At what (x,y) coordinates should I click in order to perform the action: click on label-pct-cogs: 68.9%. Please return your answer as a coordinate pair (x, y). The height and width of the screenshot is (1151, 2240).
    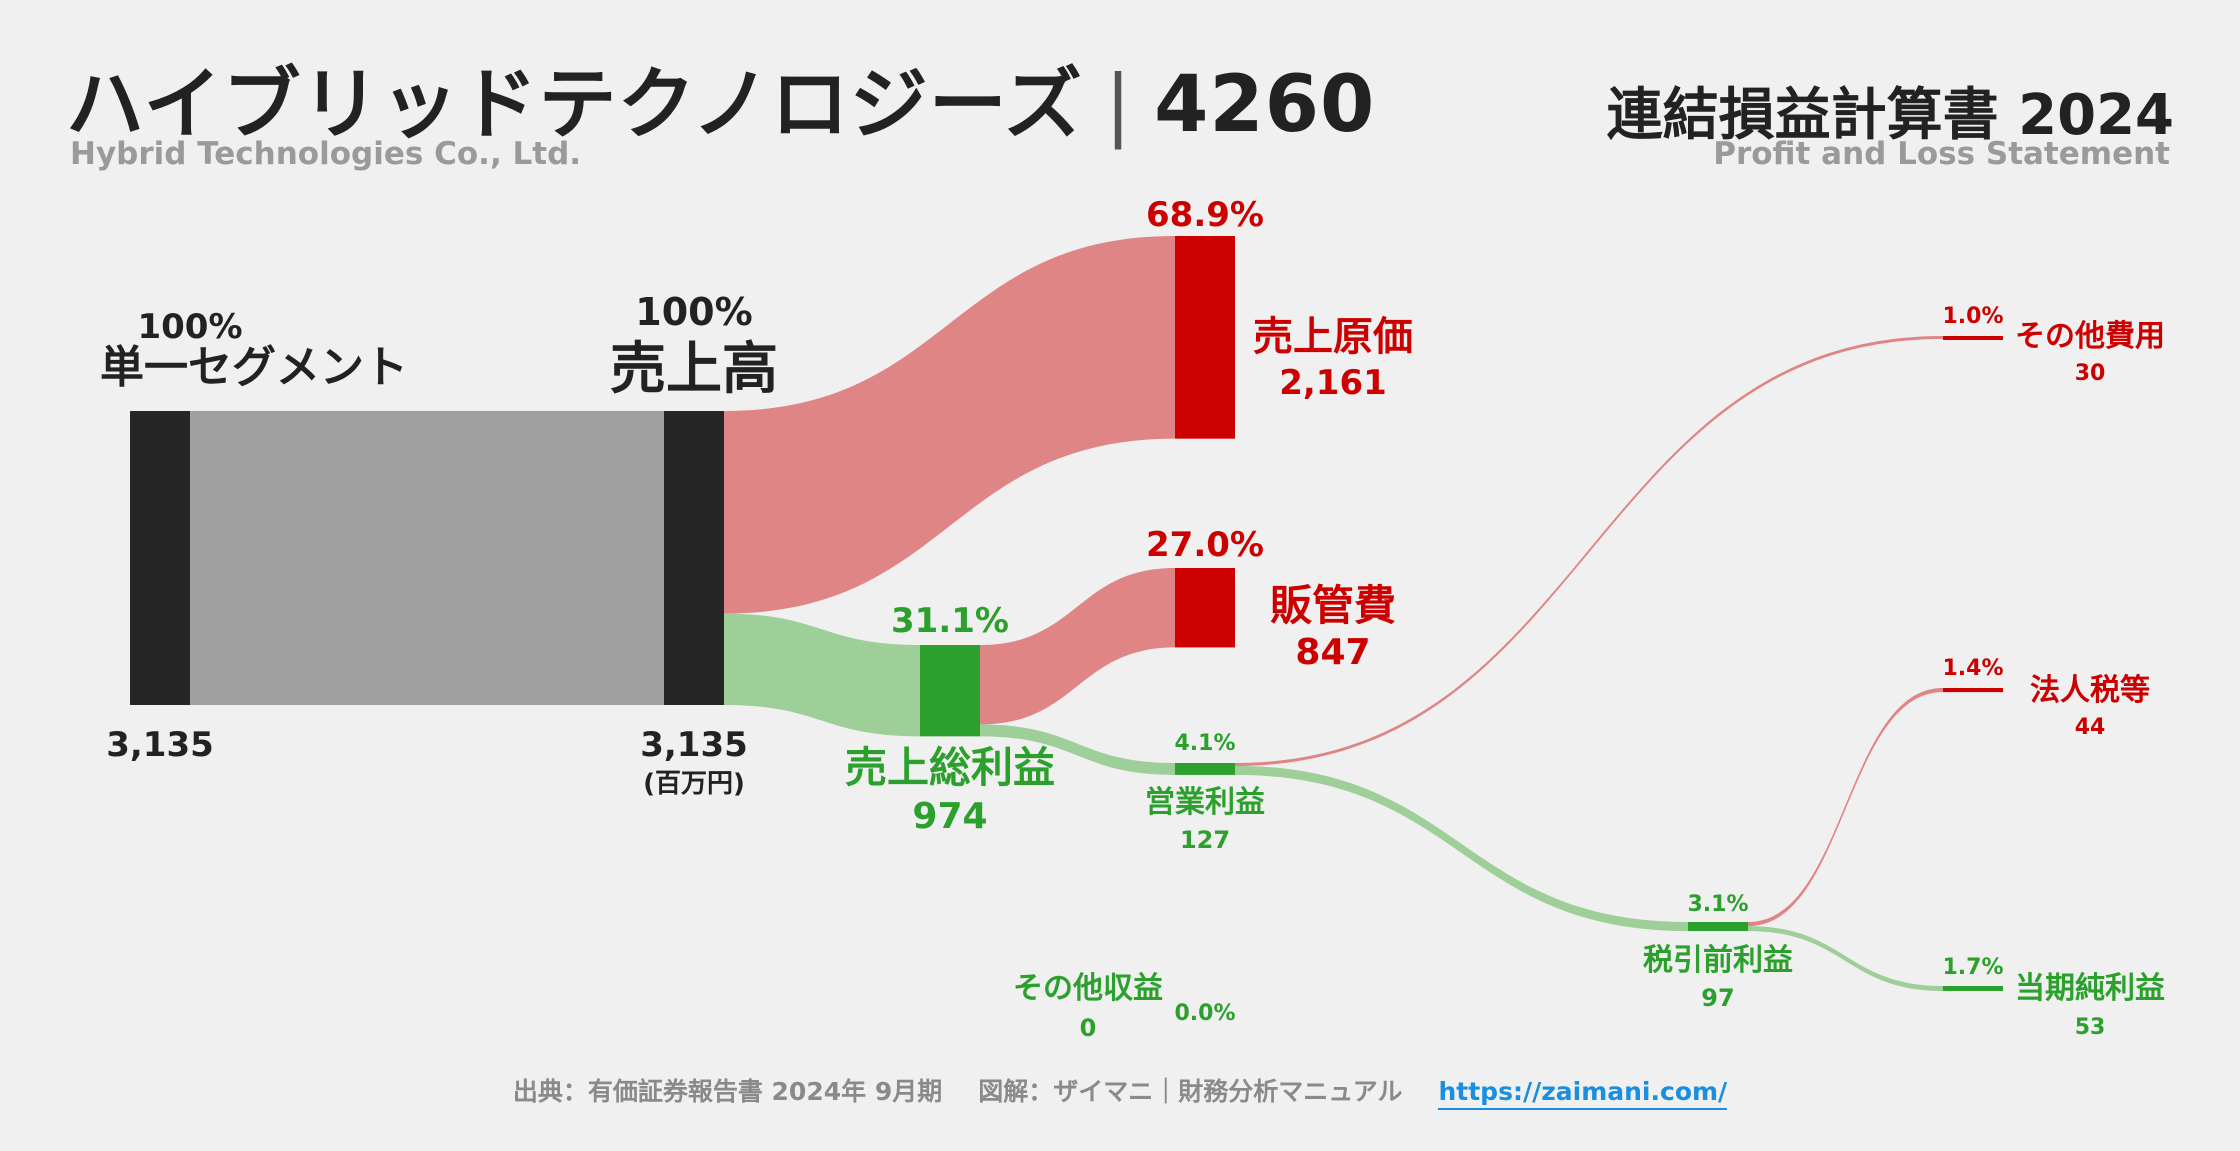
    Looking at the image, I should click on (1205, 215).